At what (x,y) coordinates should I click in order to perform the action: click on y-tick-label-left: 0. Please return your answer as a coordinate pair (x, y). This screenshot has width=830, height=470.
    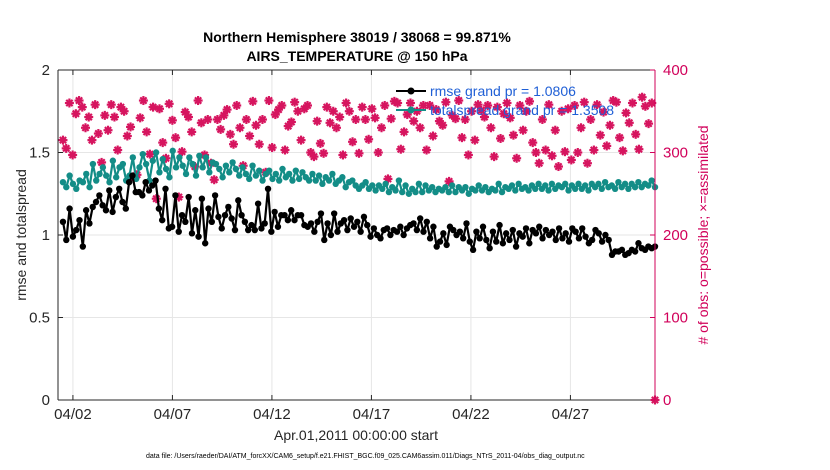
    Looking at the image, I should click on (46, 400).